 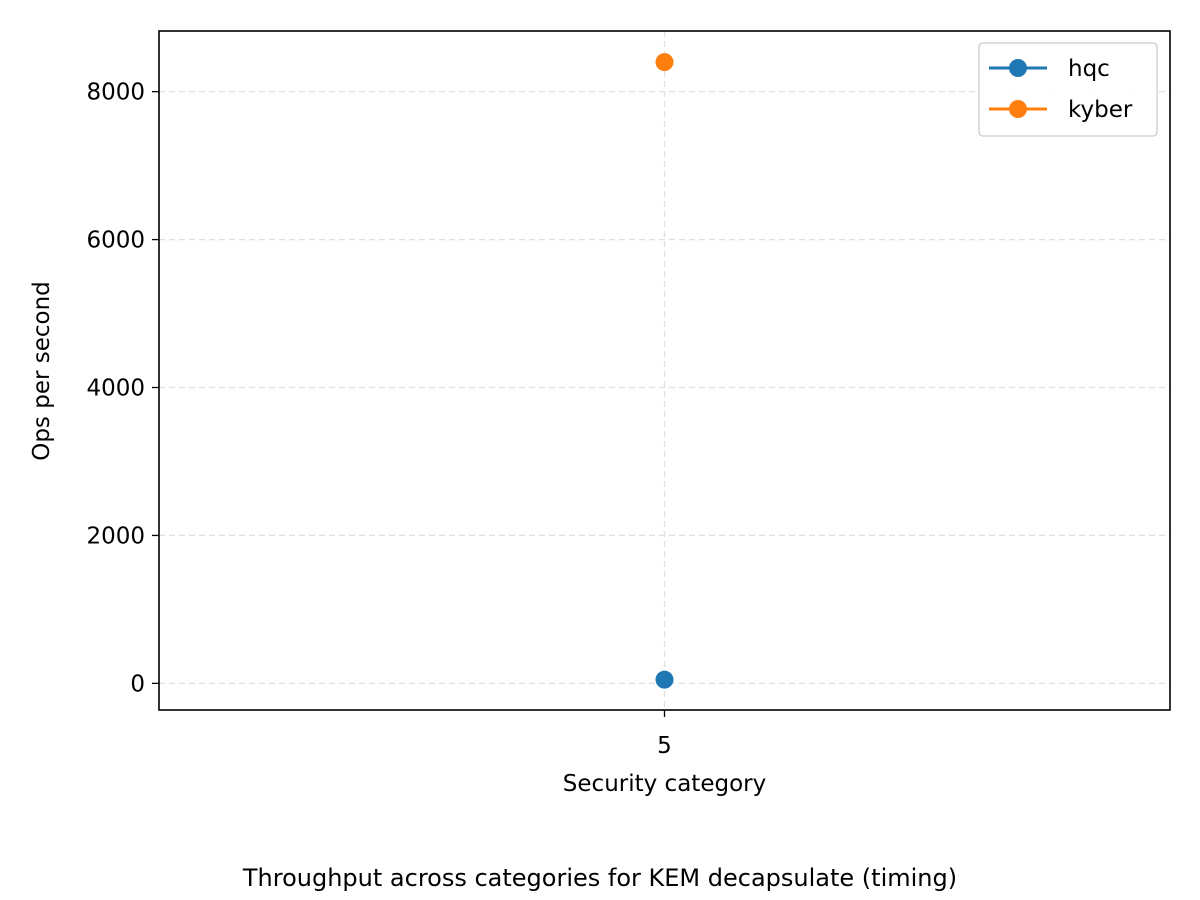 What do you see at coordinates (664, 371) in the screenshot?
I see `series-layer` at bounding box center [664, 371].